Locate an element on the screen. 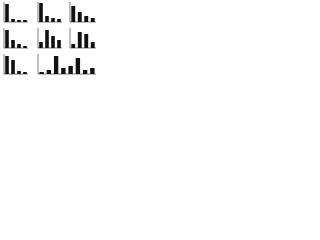  figure is located at coordinates (49, 38).